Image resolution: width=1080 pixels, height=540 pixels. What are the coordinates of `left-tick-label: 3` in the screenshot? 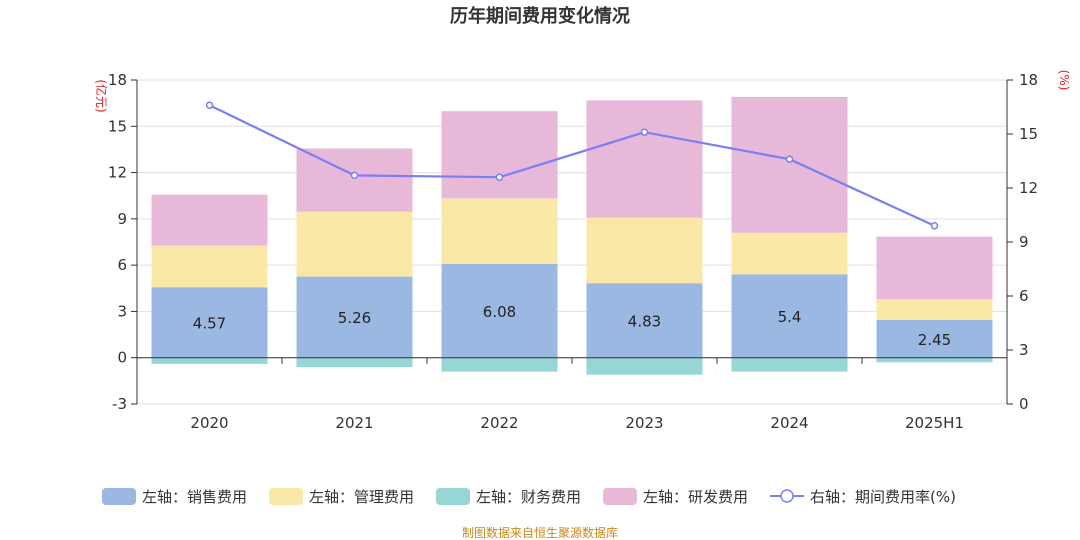 It's located at (122, 311).